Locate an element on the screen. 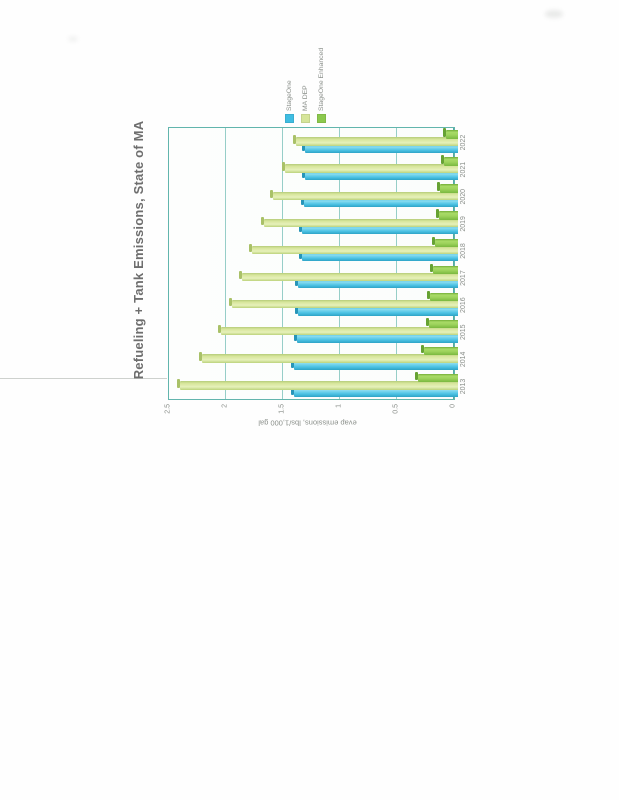  bar-ma-dep-2013 is located at coordinates (319, 385).